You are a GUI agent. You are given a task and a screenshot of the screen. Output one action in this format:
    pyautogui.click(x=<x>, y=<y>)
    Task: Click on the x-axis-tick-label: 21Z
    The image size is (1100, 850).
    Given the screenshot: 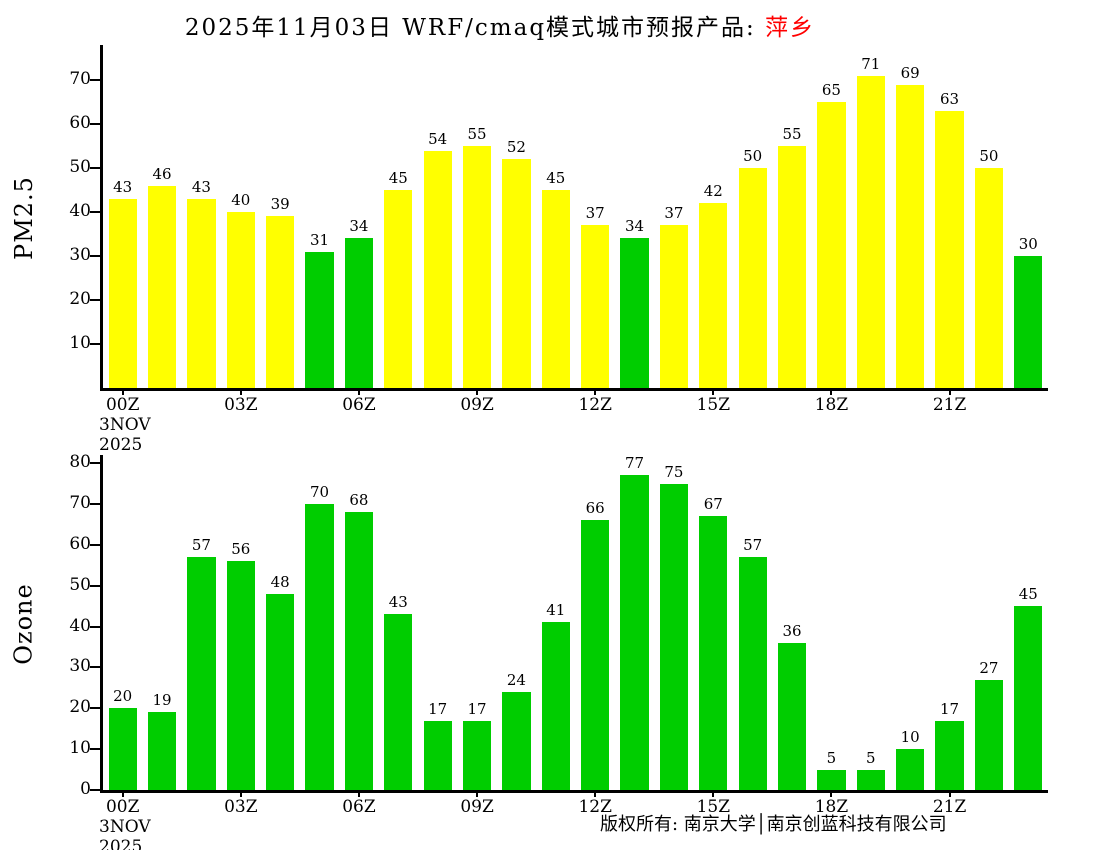 What is the action you would take?
    pyautogui.click(x=949, y=405)
    